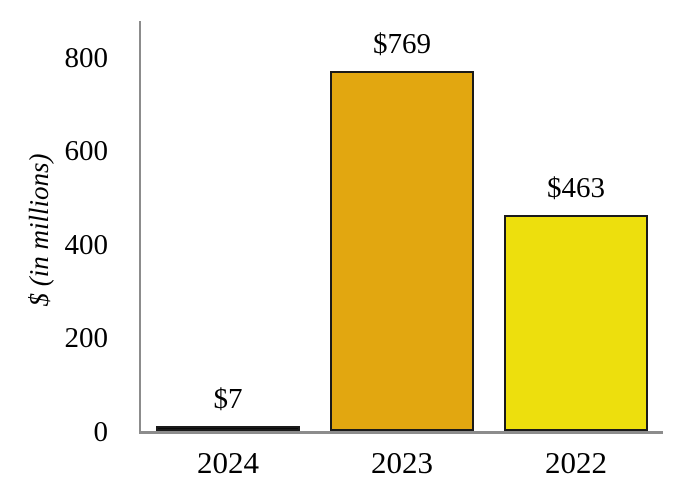 The image size is (682, 500). I want to click on y-tick-label: 600, so click(86, 151).